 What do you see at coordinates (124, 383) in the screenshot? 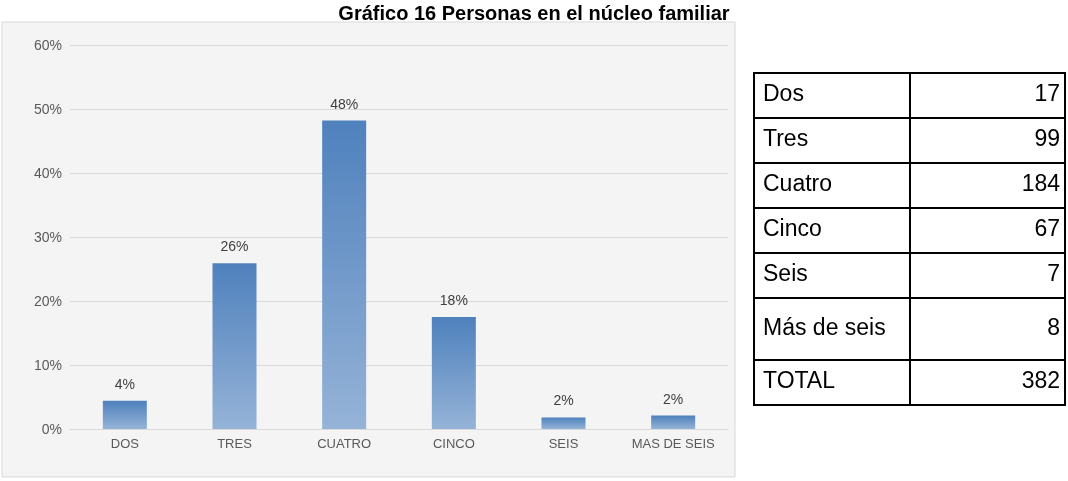
I see `data-label: 4%` at bounding box center [124, 383].